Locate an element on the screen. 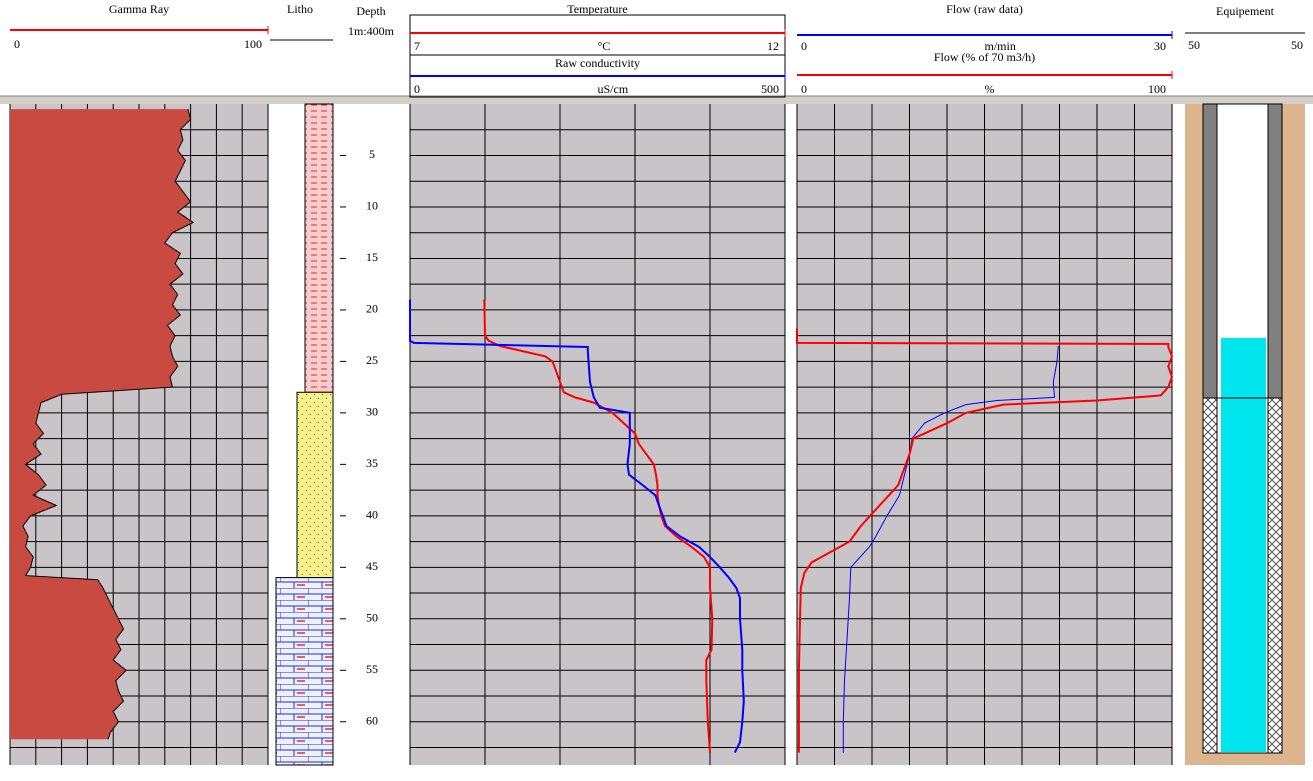  depth-label: 25 is located at coordinates (372, 360).